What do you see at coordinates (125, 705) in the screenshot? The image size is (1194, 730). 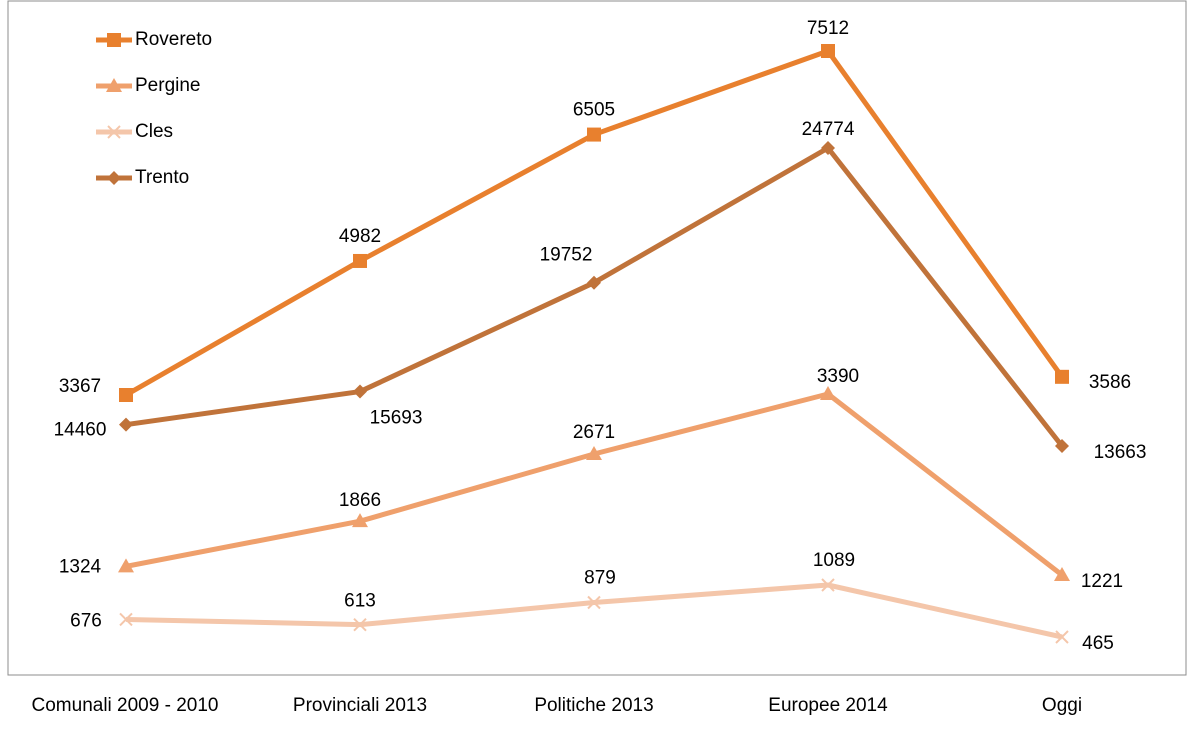 I see `x-tick-label-1: Comunali 2009 - 2010` at bounding box center [125, 705].